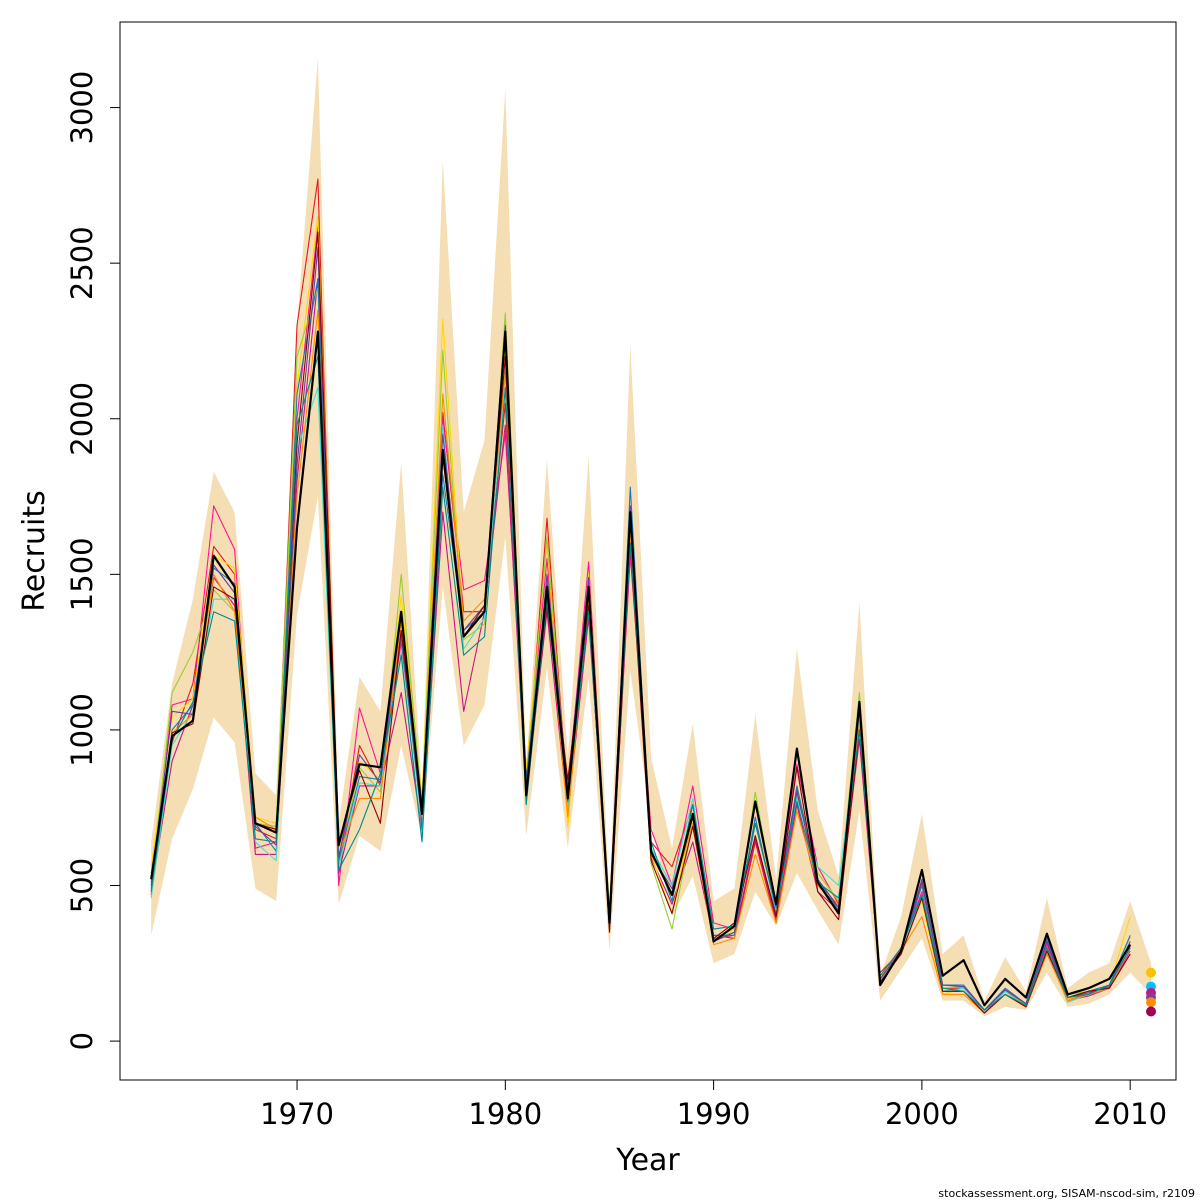 The image size is (1200, 1200). I want to click on x-tick-label: 2000, so click(922, 1114).